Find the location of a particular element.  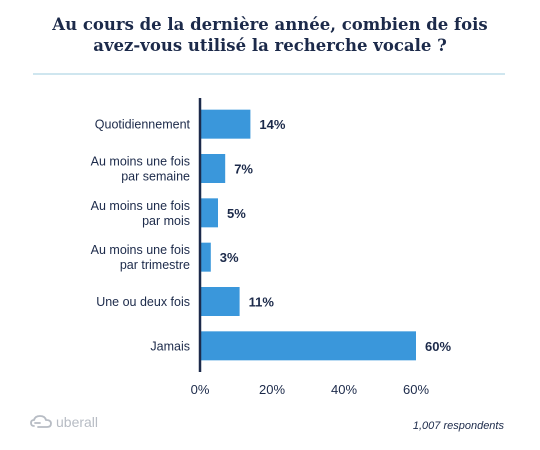

category-label-1-0: Au moins une fois is located at coordinates (140, 162).